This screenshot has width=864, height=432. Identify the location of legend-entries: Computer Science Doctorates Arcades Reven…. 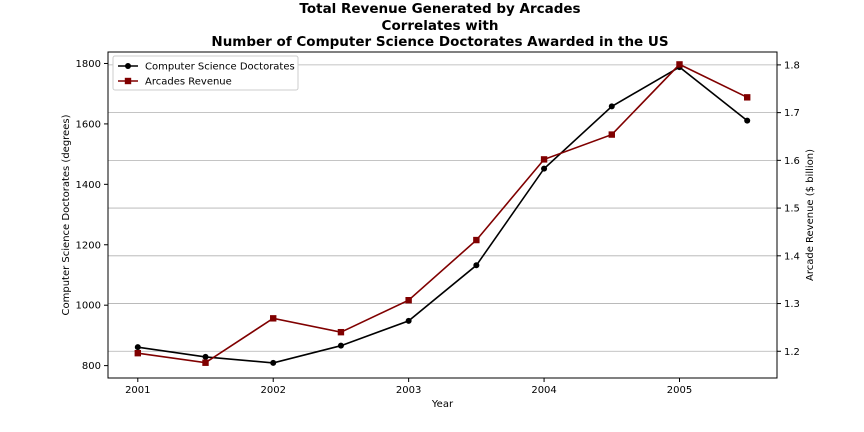
(206, 75).